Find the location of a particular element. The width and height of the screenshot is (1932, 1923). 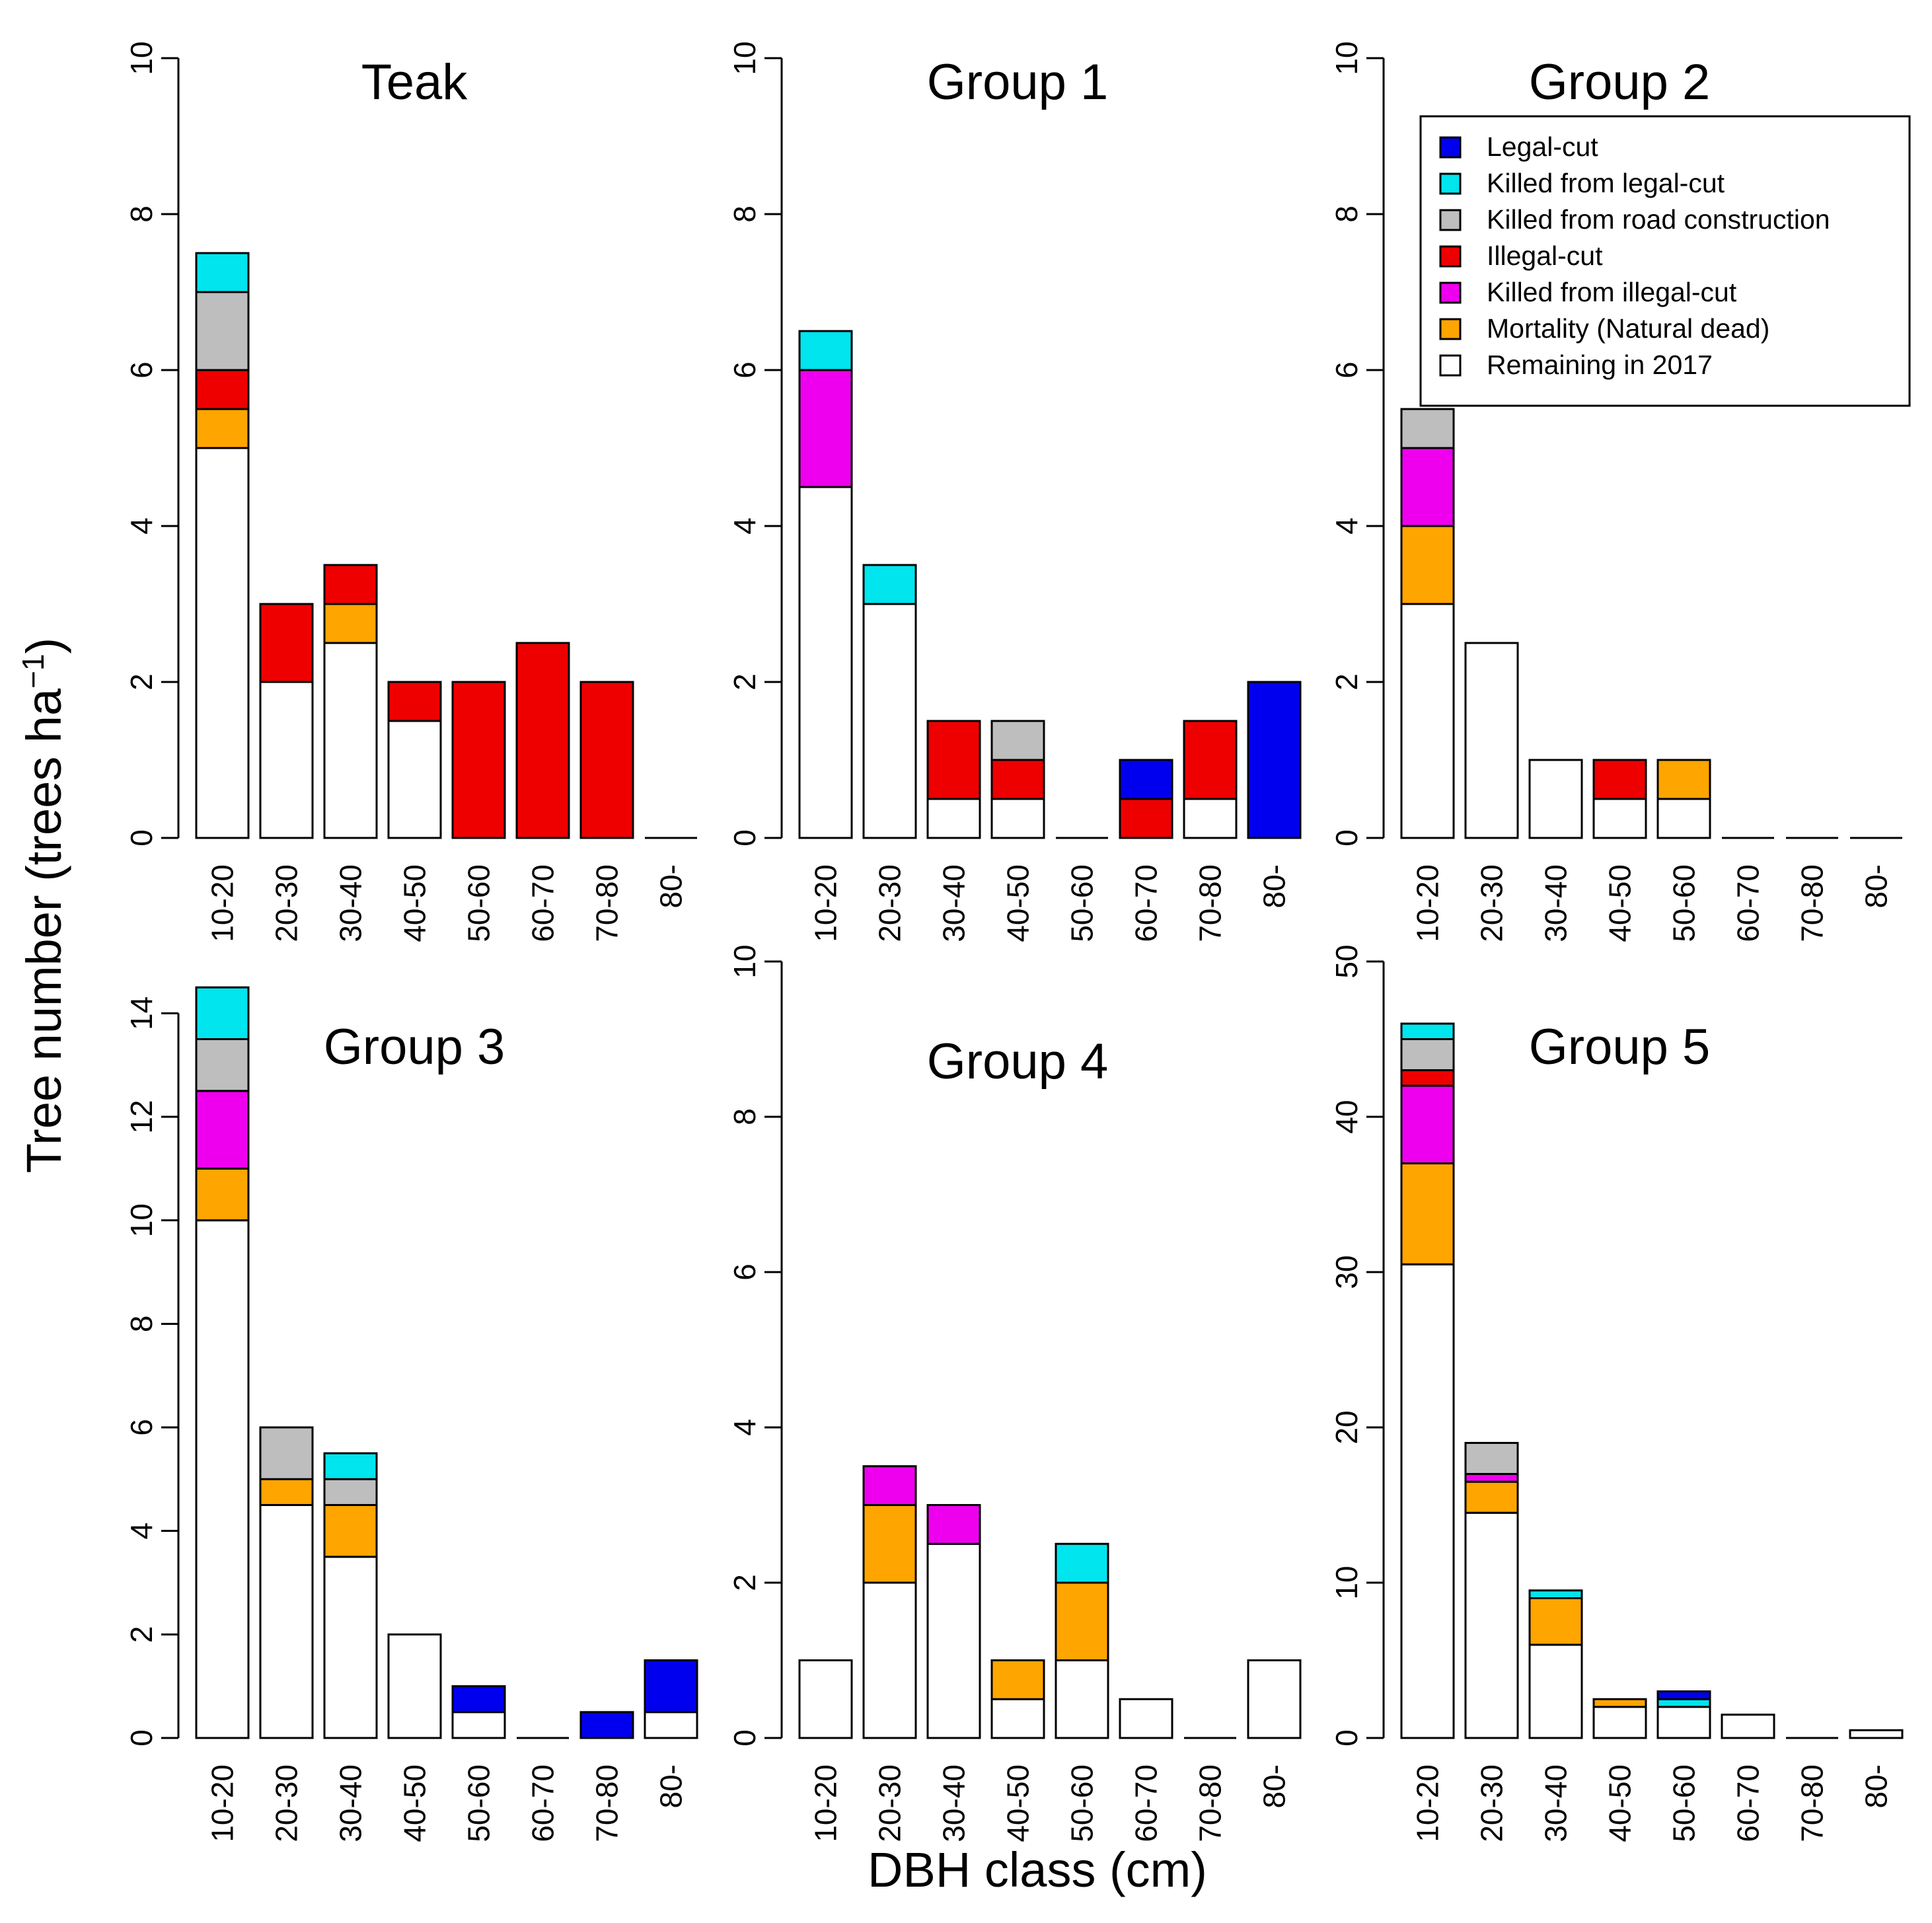

x-axis-title: DBH class (cm) is located at coordinates (1037, 1869).